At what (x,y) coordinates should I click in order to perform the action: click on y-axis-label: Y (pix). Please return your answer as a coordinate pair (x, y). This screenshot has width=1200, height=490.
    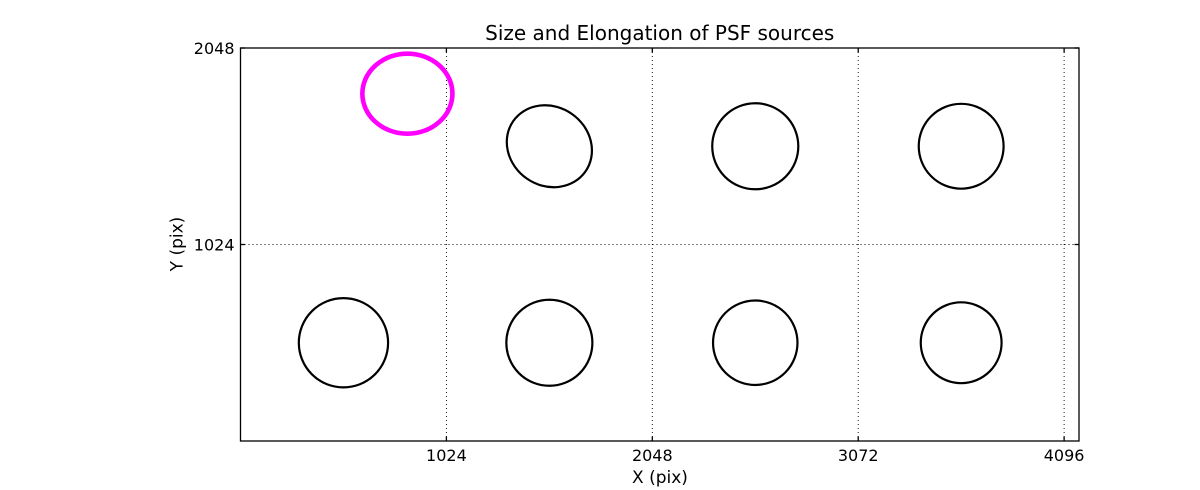
    Looking at the image, I should click on (177, 245).